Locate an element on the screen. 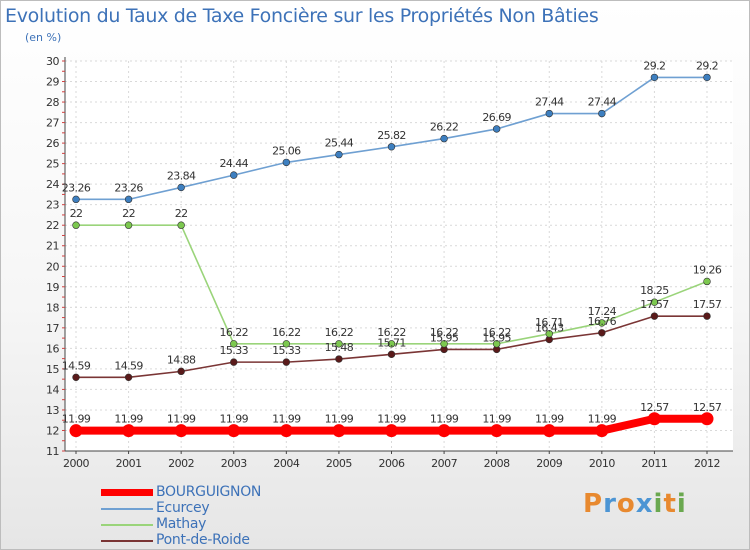  chart-subtitle: (en %) is located at coordinates (43, 37).